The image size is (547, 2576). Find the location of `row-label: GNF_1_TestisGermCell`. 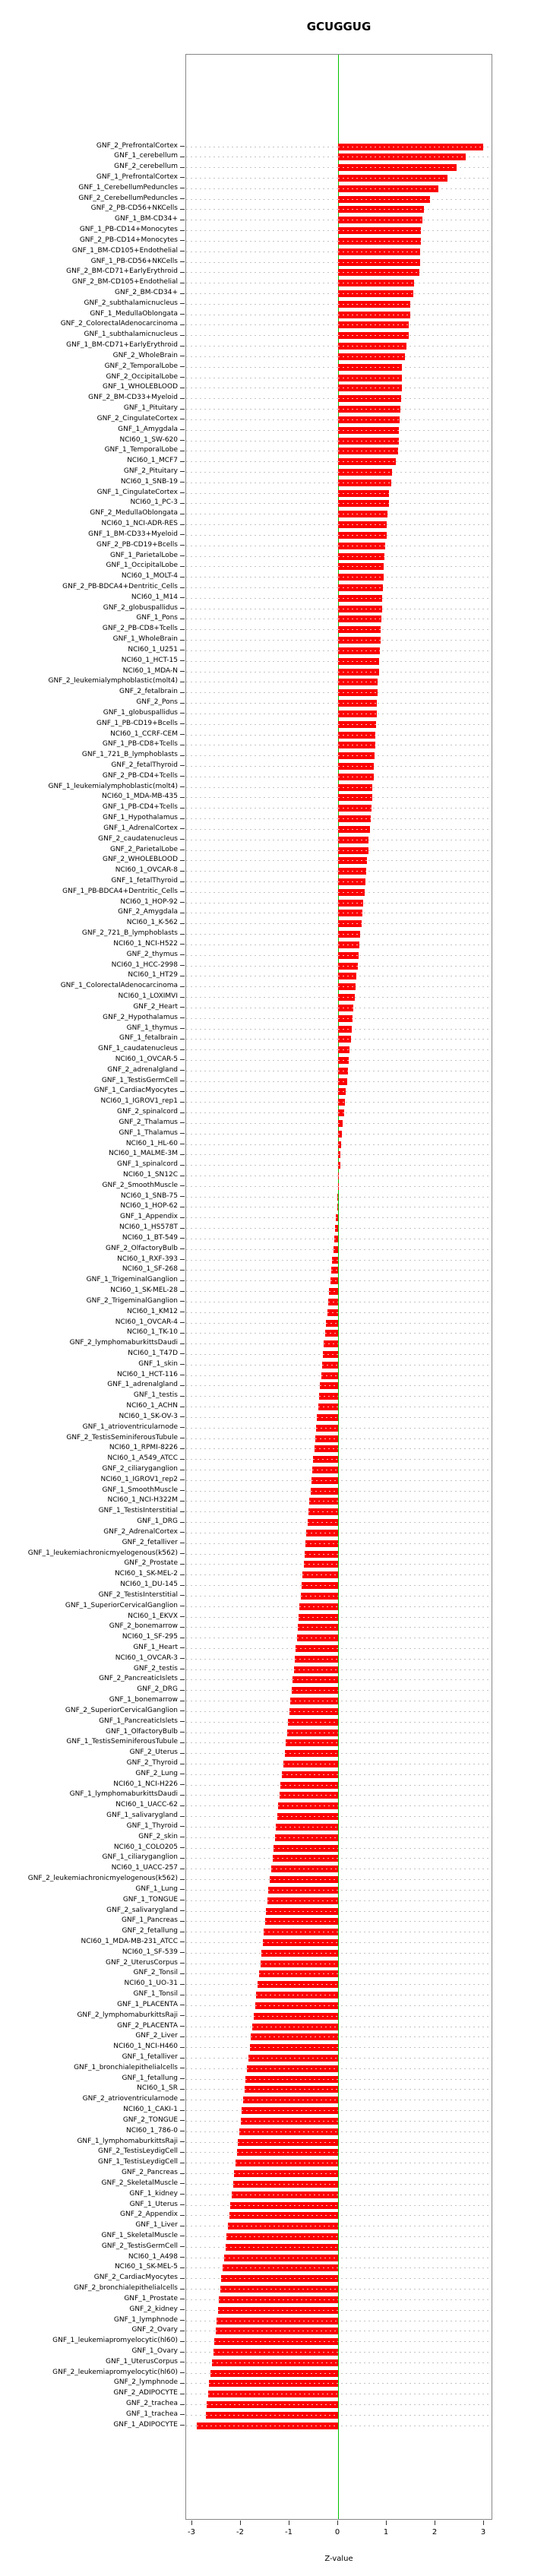

row-label: GNF_1_TestisGermCell is located at coordinates (139, 1080).